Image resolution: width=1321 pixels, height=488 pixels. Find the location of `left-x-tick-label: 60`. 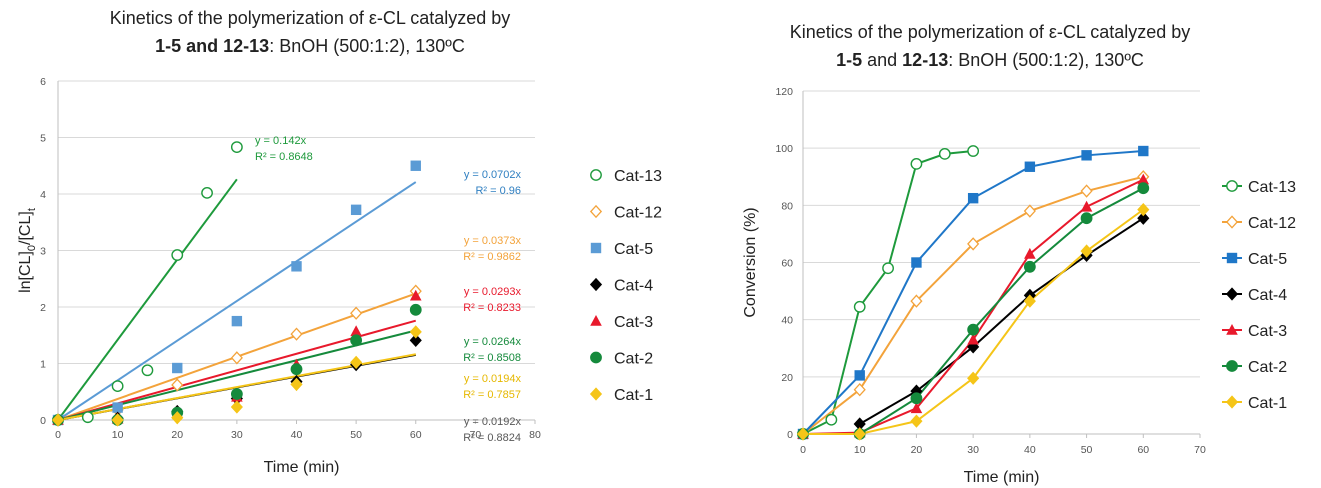

left-x-tick-label: 60 is located at coordinates (416, 435).